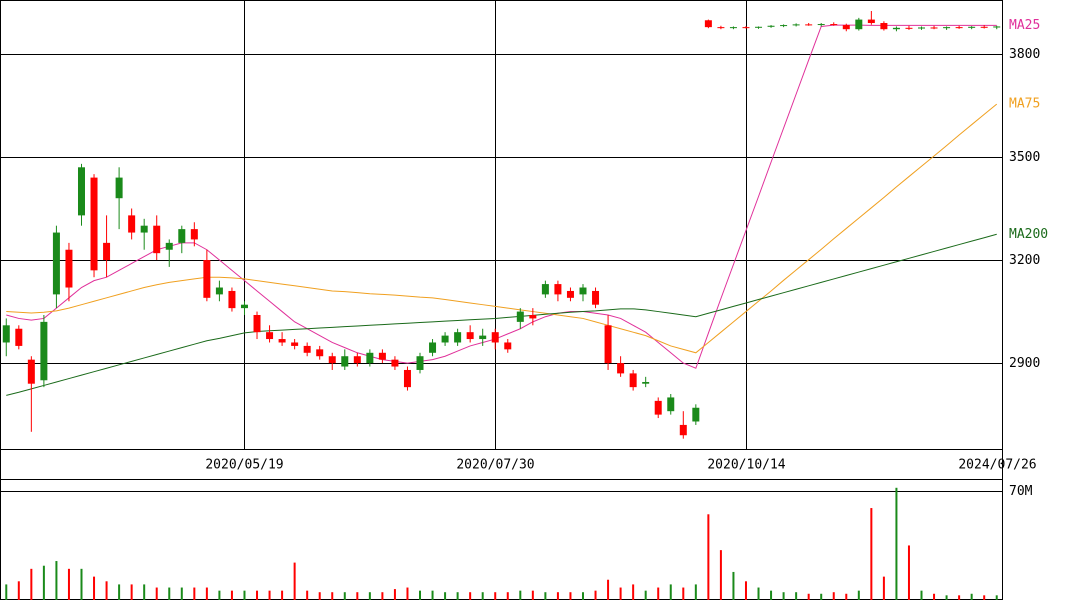 The image size is (1065, 600). Describe the element at coordinates (1024, 363) in the screenshot. I see `y-tick-label: 2900` at that location.